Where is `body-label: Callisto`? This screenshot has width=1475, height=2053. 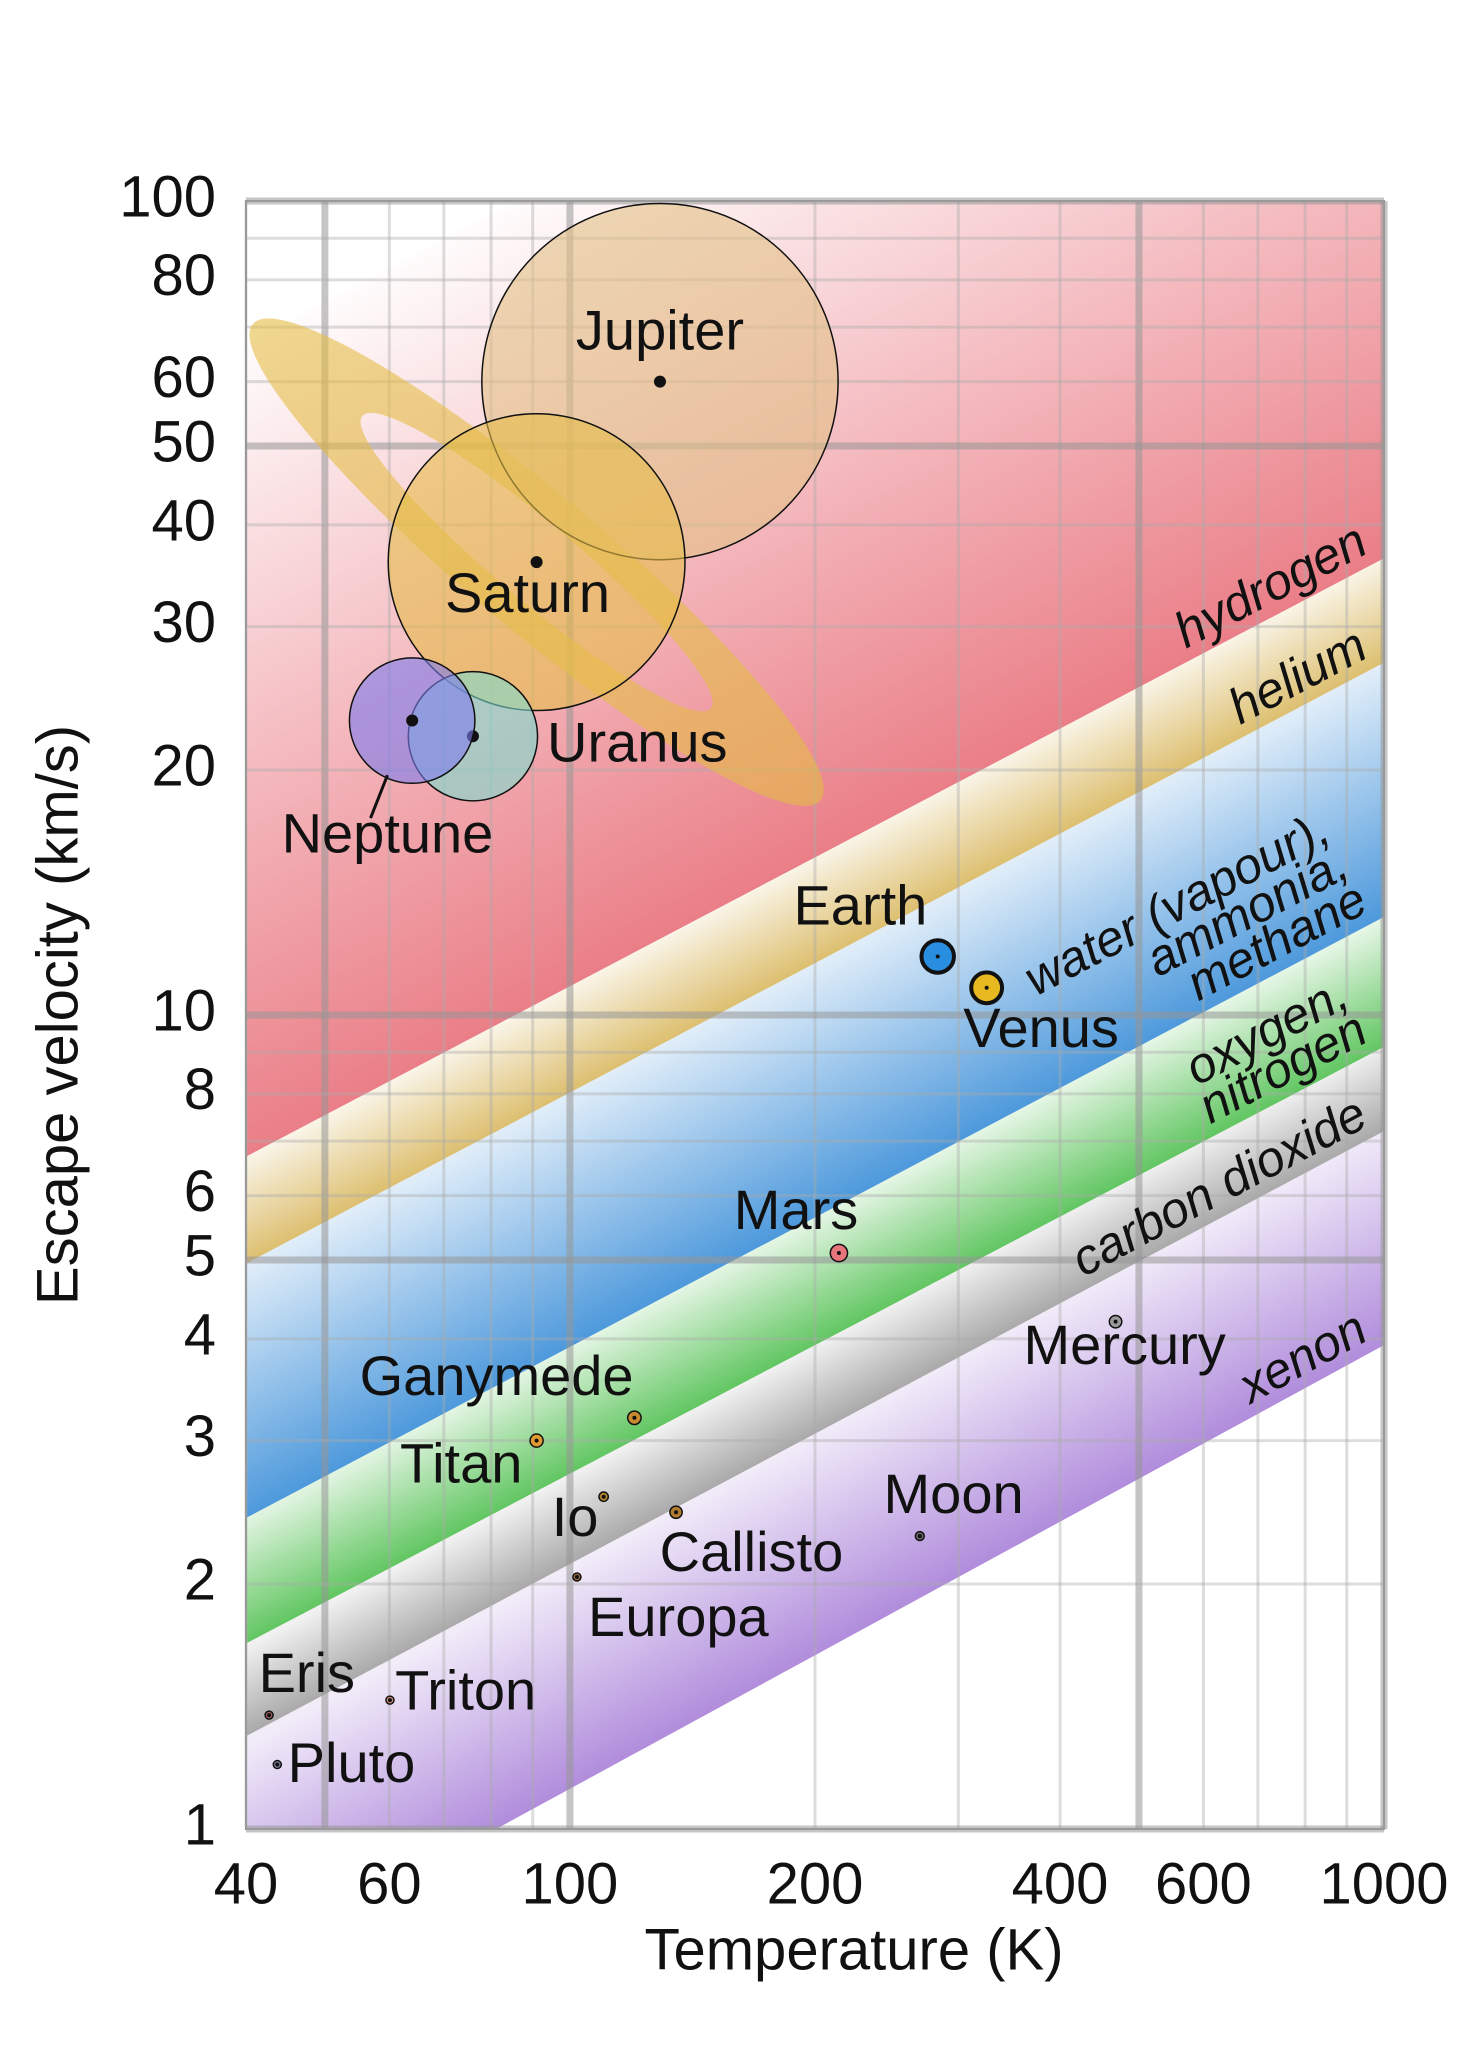 body-label: Callisto is located at coordinates (752, 1551).